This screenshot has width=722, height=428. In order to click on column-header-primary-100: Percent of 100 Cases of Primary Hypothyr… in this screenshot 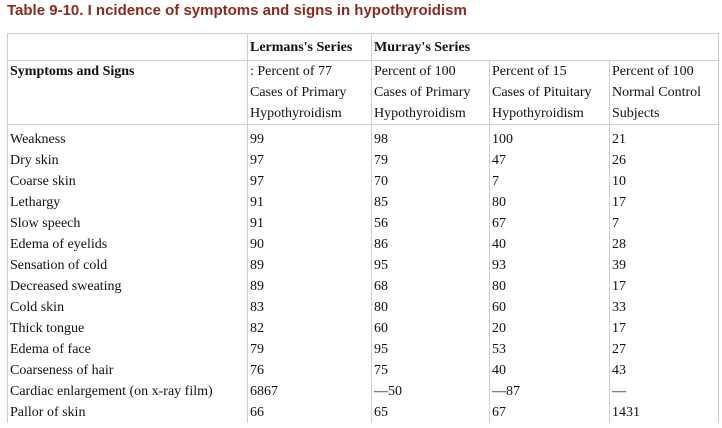, I will do `click(430, 92)`.